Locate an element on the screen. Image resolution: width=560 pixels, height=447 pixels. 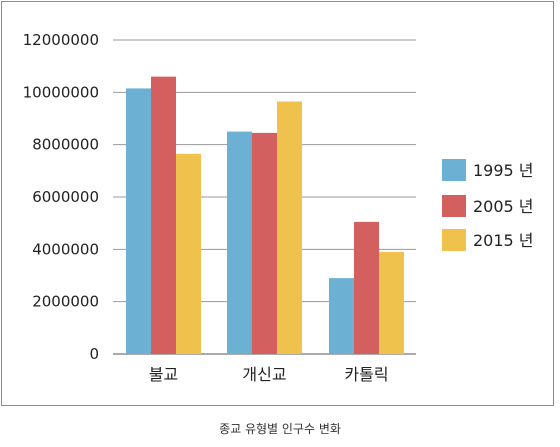
y-tick-label: 2000000 is located at coordinates (65, 302).